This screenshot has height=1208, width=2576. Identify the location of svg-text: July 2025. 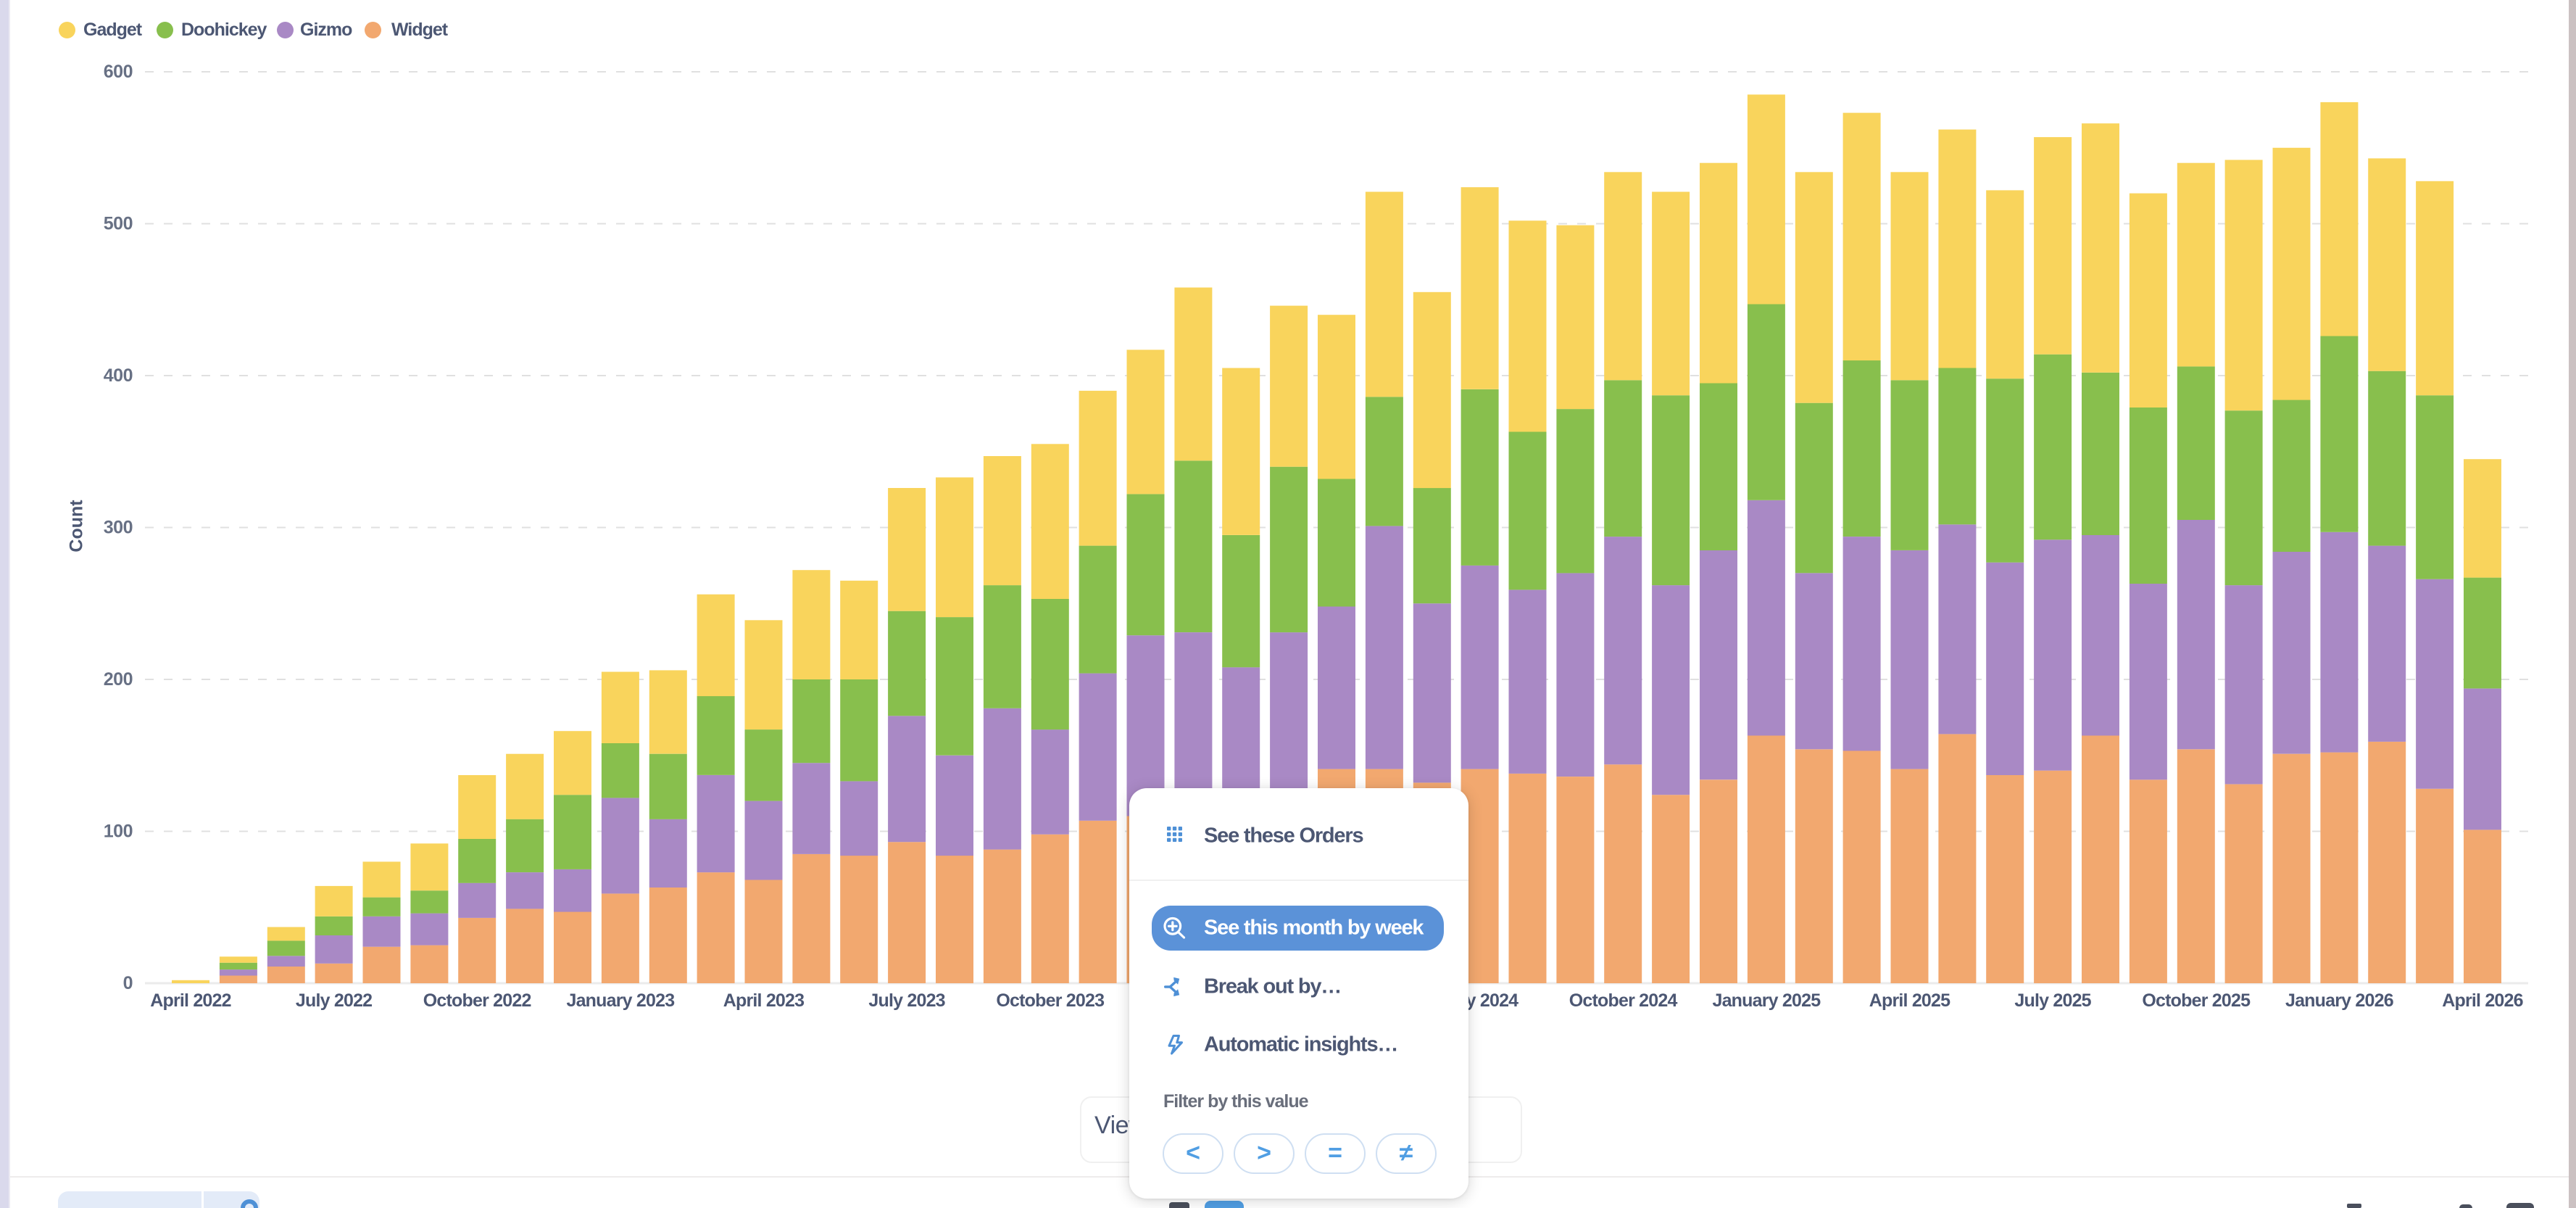
(2052, 1001).